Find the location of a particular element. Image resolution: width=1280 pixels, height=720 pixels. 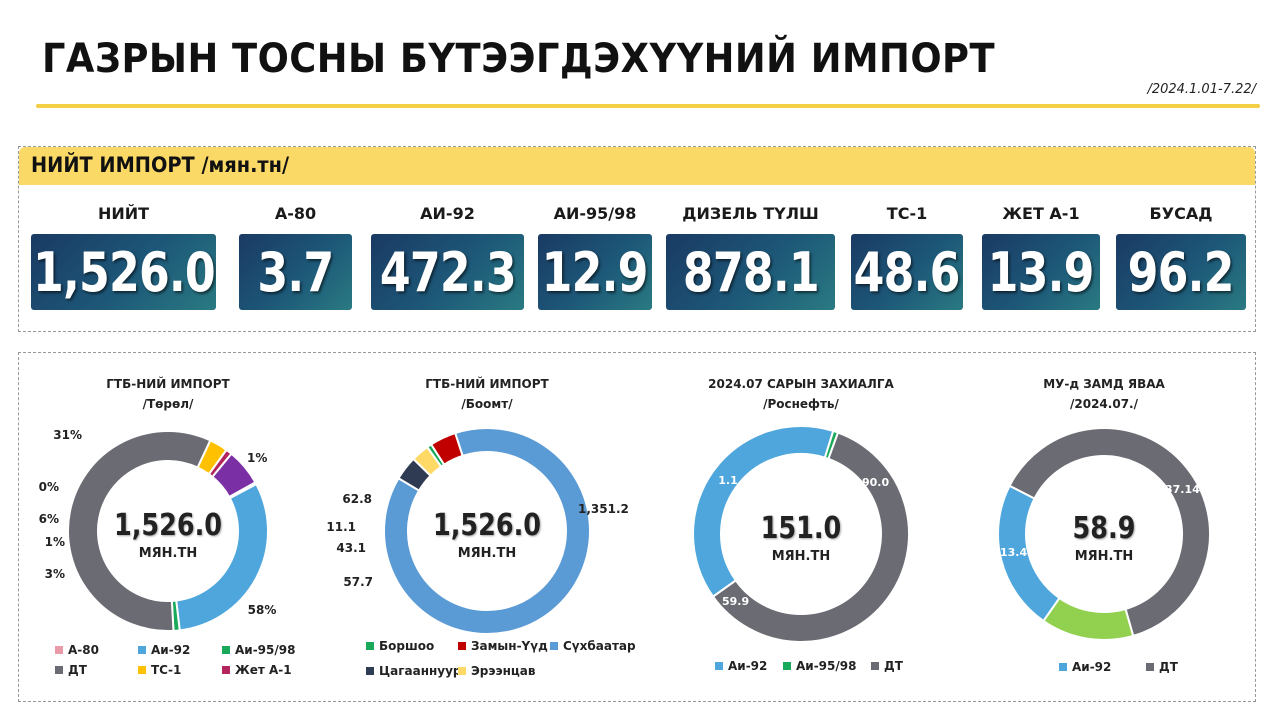

legend-label: Жет А-1 is located at coordinates (263, 670).